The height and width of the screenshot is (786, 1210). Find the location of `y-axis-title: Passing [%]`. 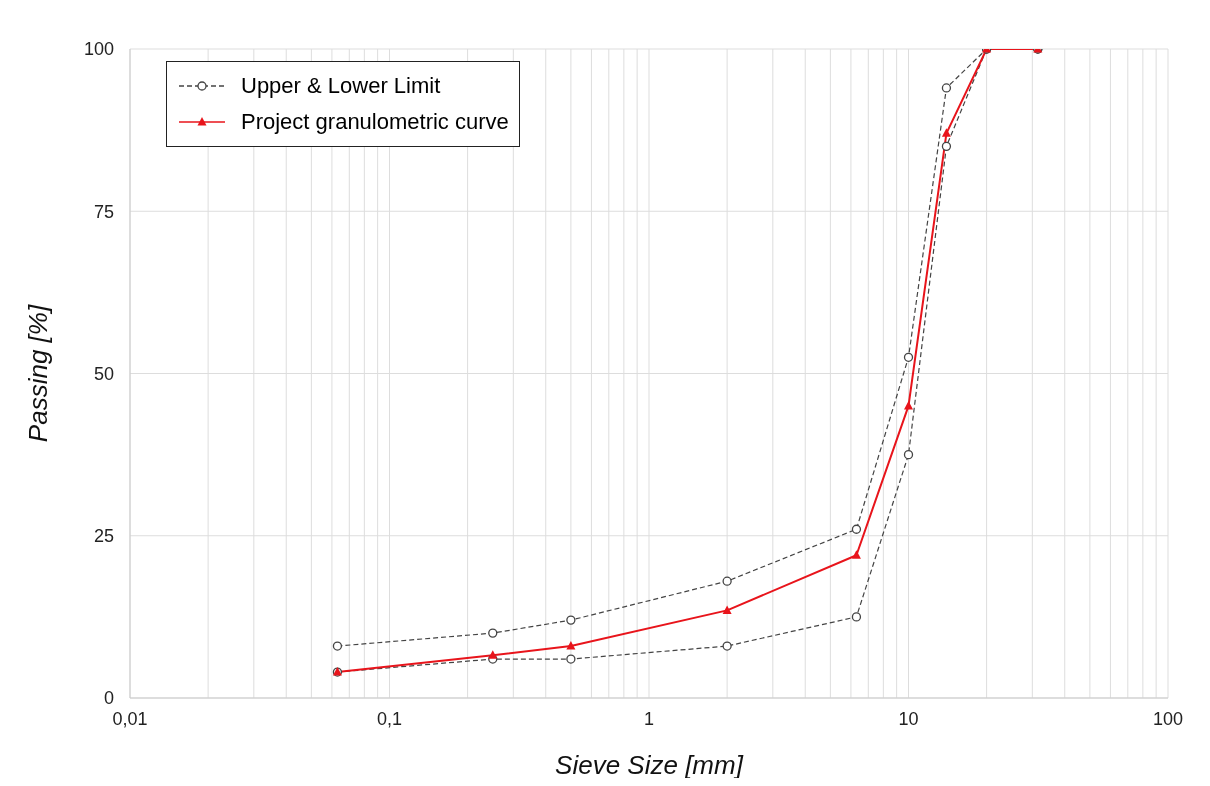

y-axis-title: Passing [%] is located at coordinates (38, 373).